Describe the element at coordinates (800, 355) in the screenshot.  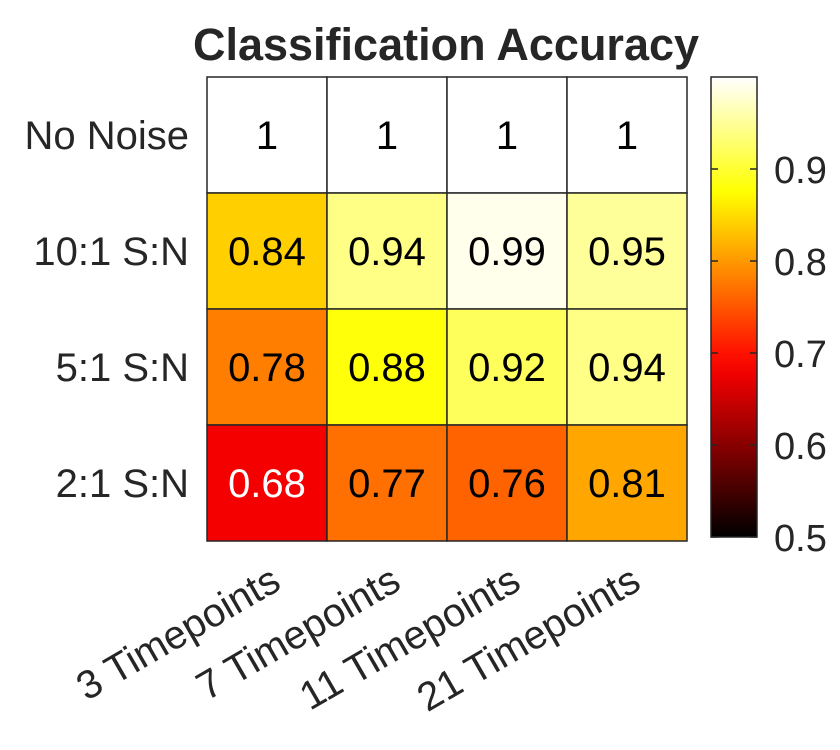
I see `colorbar-tick-label: 0.7` at that location.